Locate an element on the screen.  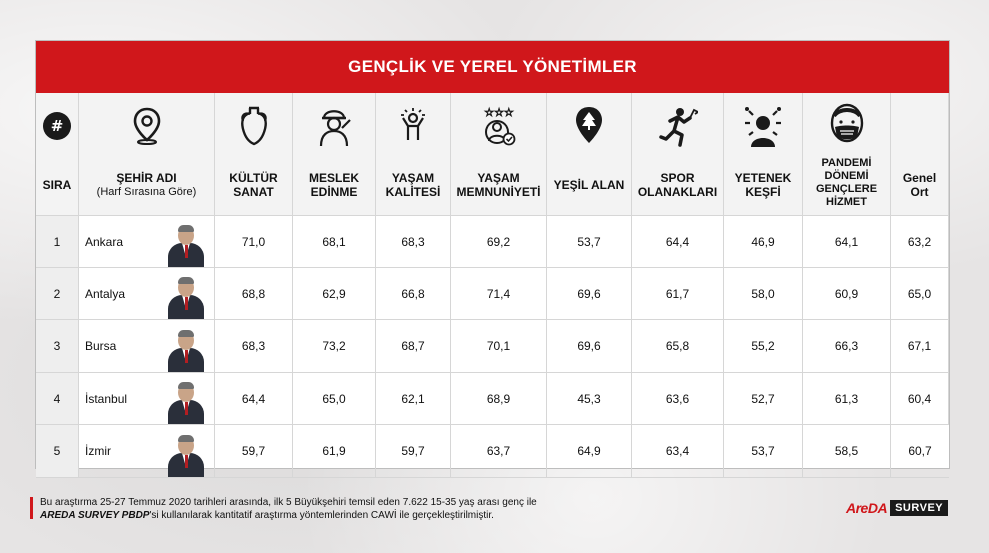
city-cell: İstanbul is located at coordinates (147, 399).